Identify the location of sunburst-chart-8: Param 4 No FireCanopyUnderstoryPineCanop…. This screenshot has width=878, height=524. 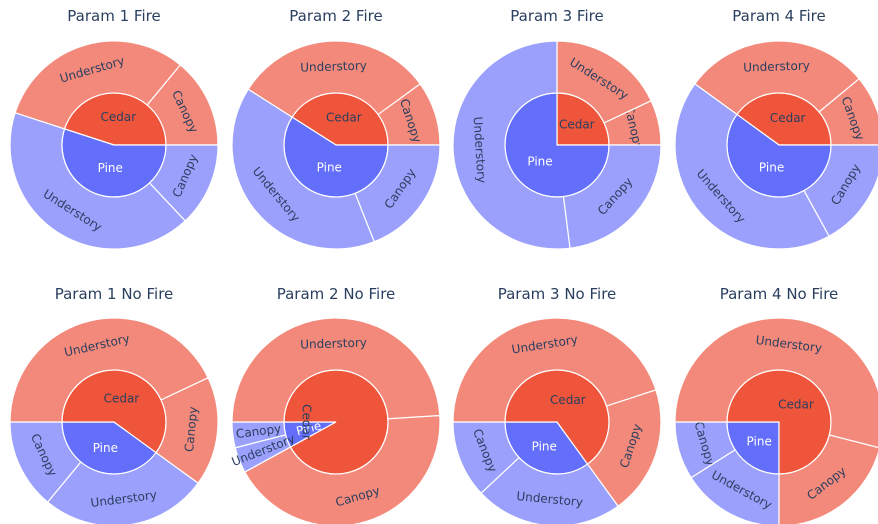
(776, 404).